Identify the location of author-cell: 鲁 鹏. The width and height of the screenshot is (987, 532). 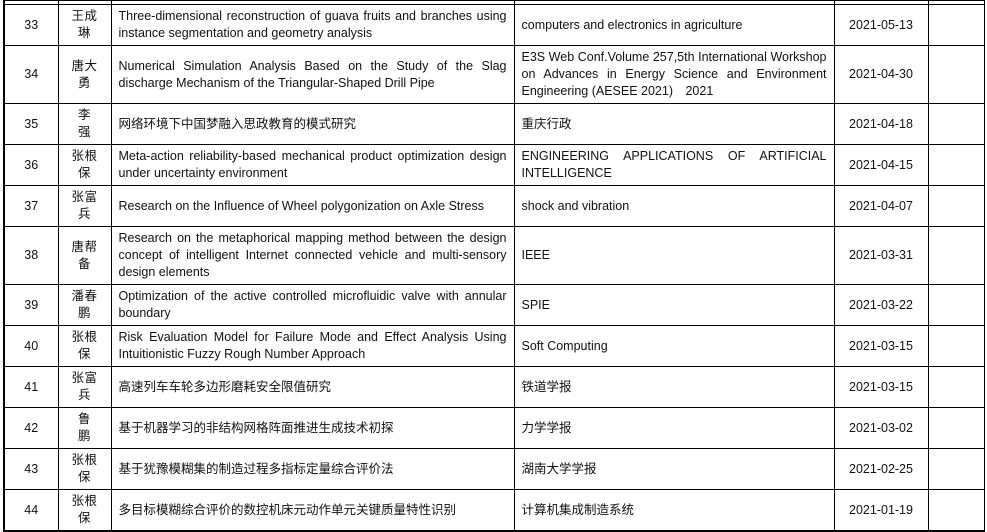
(84, 428).